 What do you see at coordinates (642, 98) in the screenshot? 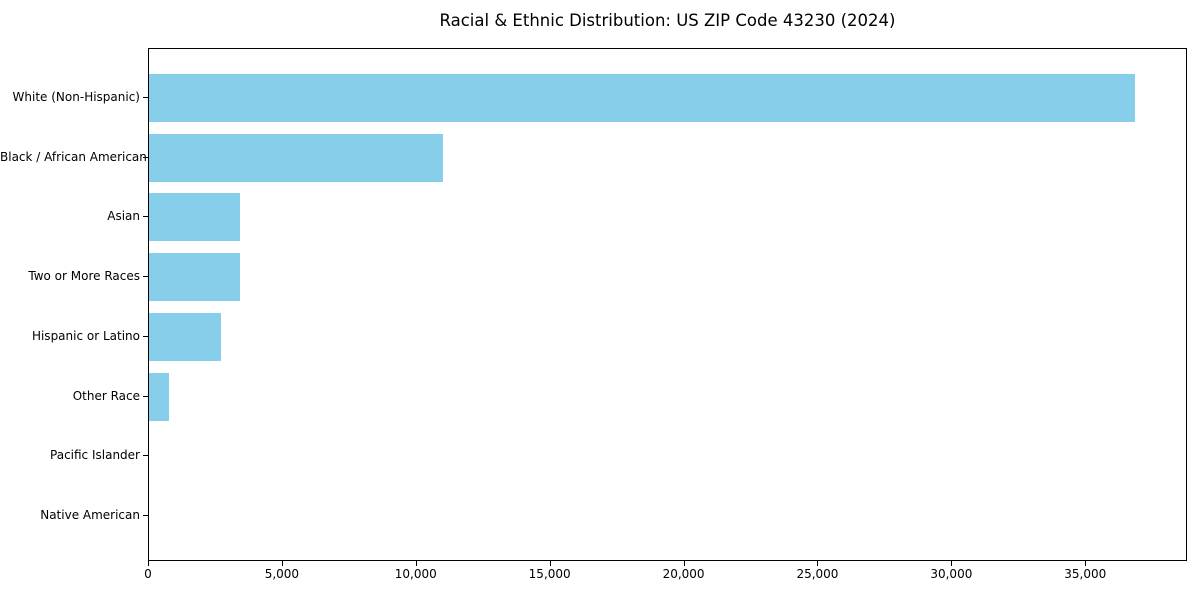
I see `bar-white-non-hispanic` at bounding box center [642, 98].